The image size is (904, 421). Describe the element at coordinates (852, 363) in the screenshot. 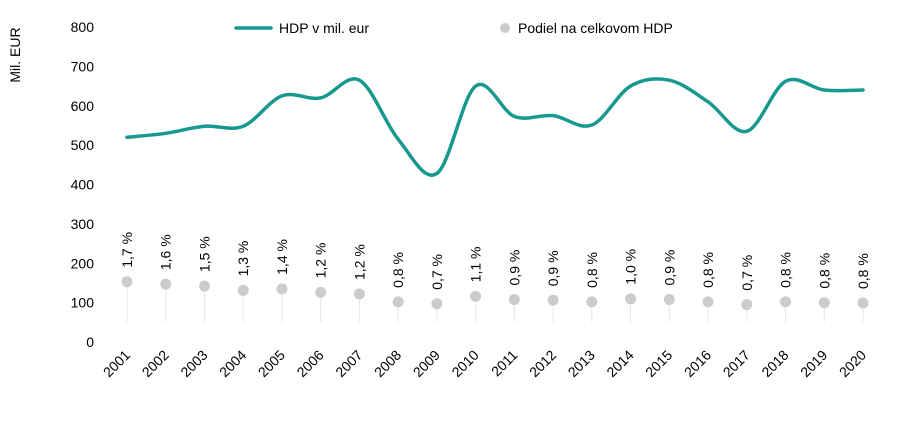

I see `x-tick-label: 2020` at that location.